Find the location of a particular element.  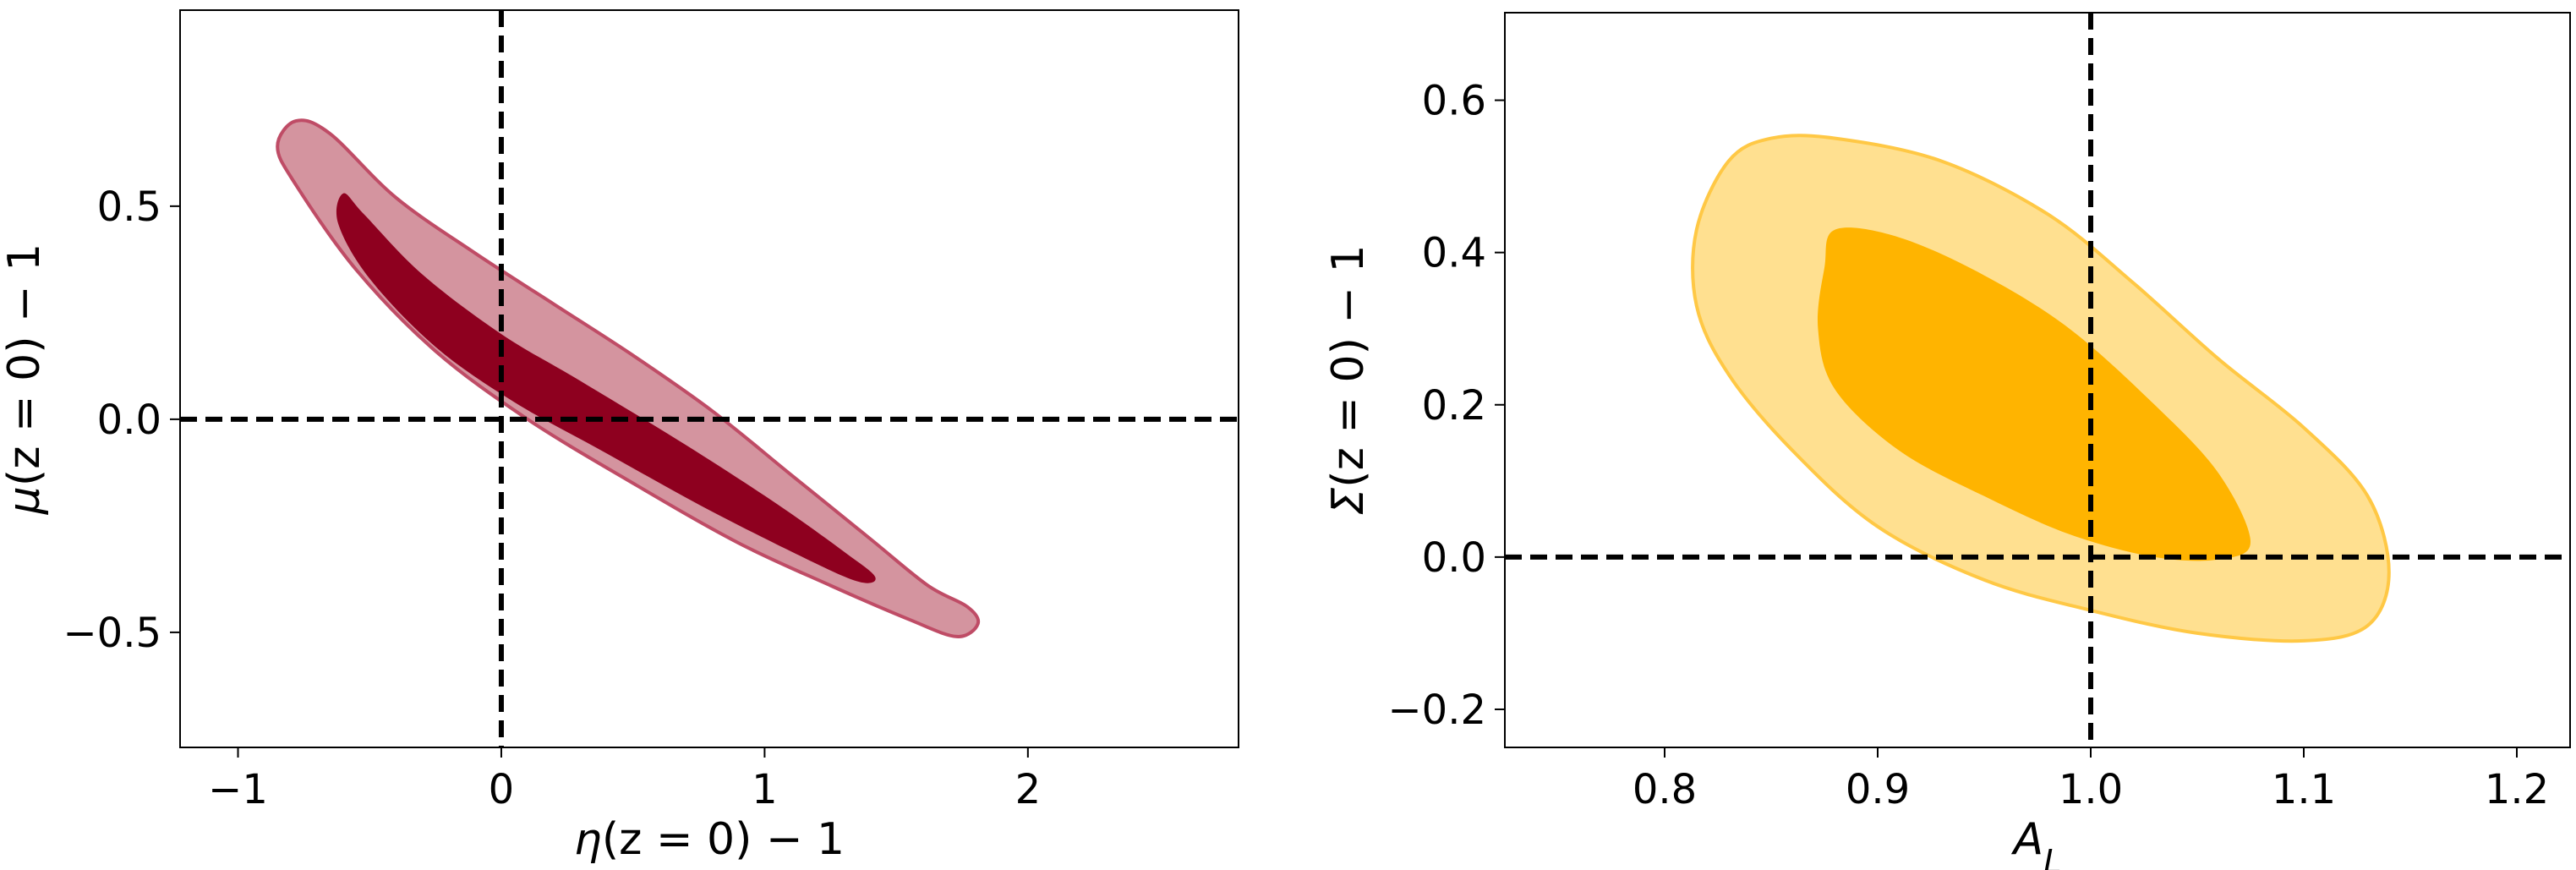

x-tick-label: 1.1 is located at coordinates (2304, 789).